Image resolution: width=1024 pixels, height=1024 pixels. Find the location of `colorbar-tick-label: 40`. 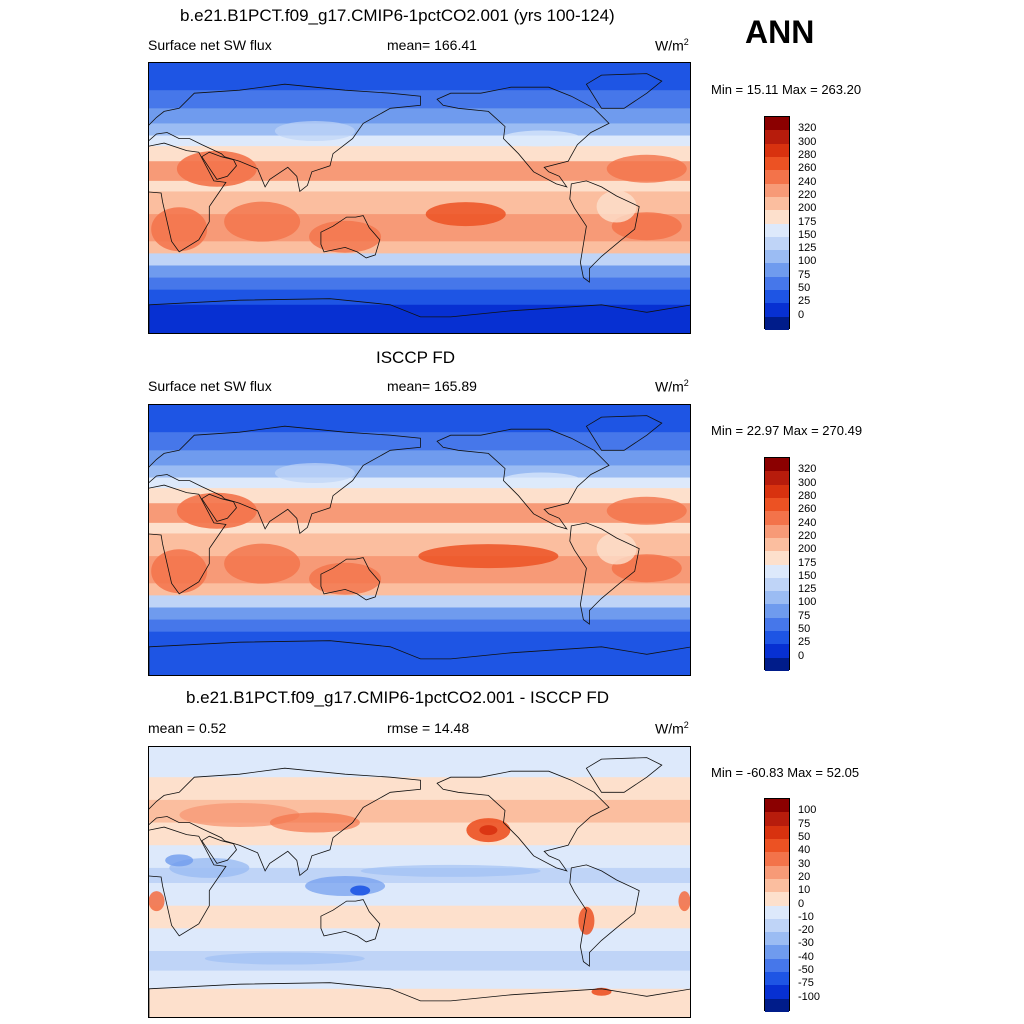

colorbar-tick-label: 40 is located at coordinates (804, 850).